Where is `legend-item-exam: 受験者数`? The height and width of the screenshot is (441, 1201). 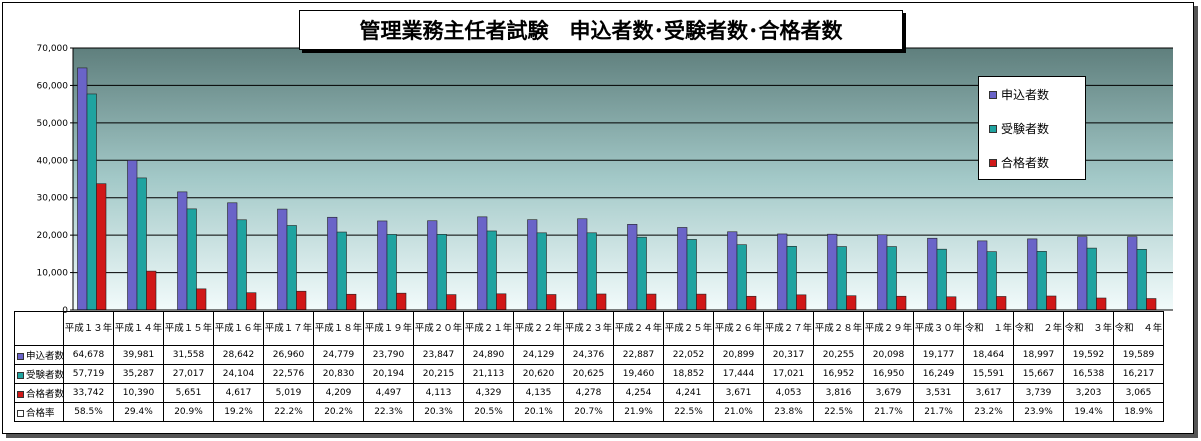
legend-item-exam: 受験者数 is located at coordinates (1019, 128).